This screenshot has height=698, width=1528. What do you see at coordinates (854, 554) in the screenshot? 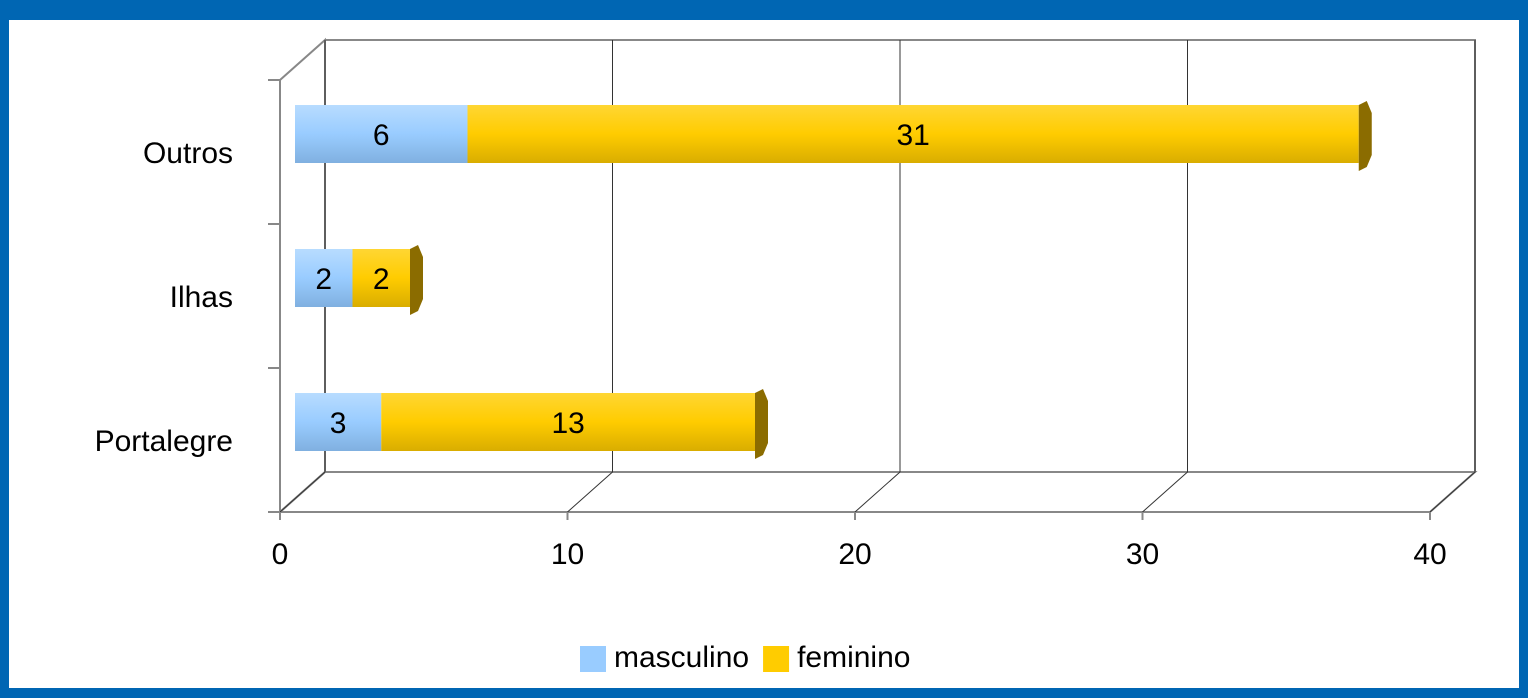
I see `x-tick-label: 20` at bounding box center [854, 554].